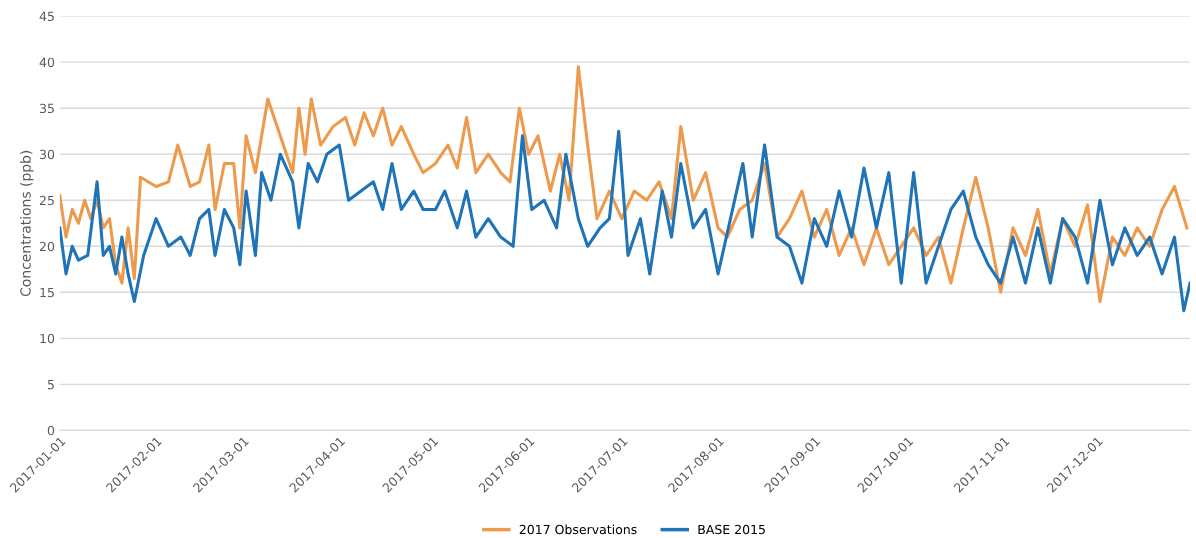 This screenshot has height=538, width=1196. I want to click on y-tick-label: 20, so click(47, 246).